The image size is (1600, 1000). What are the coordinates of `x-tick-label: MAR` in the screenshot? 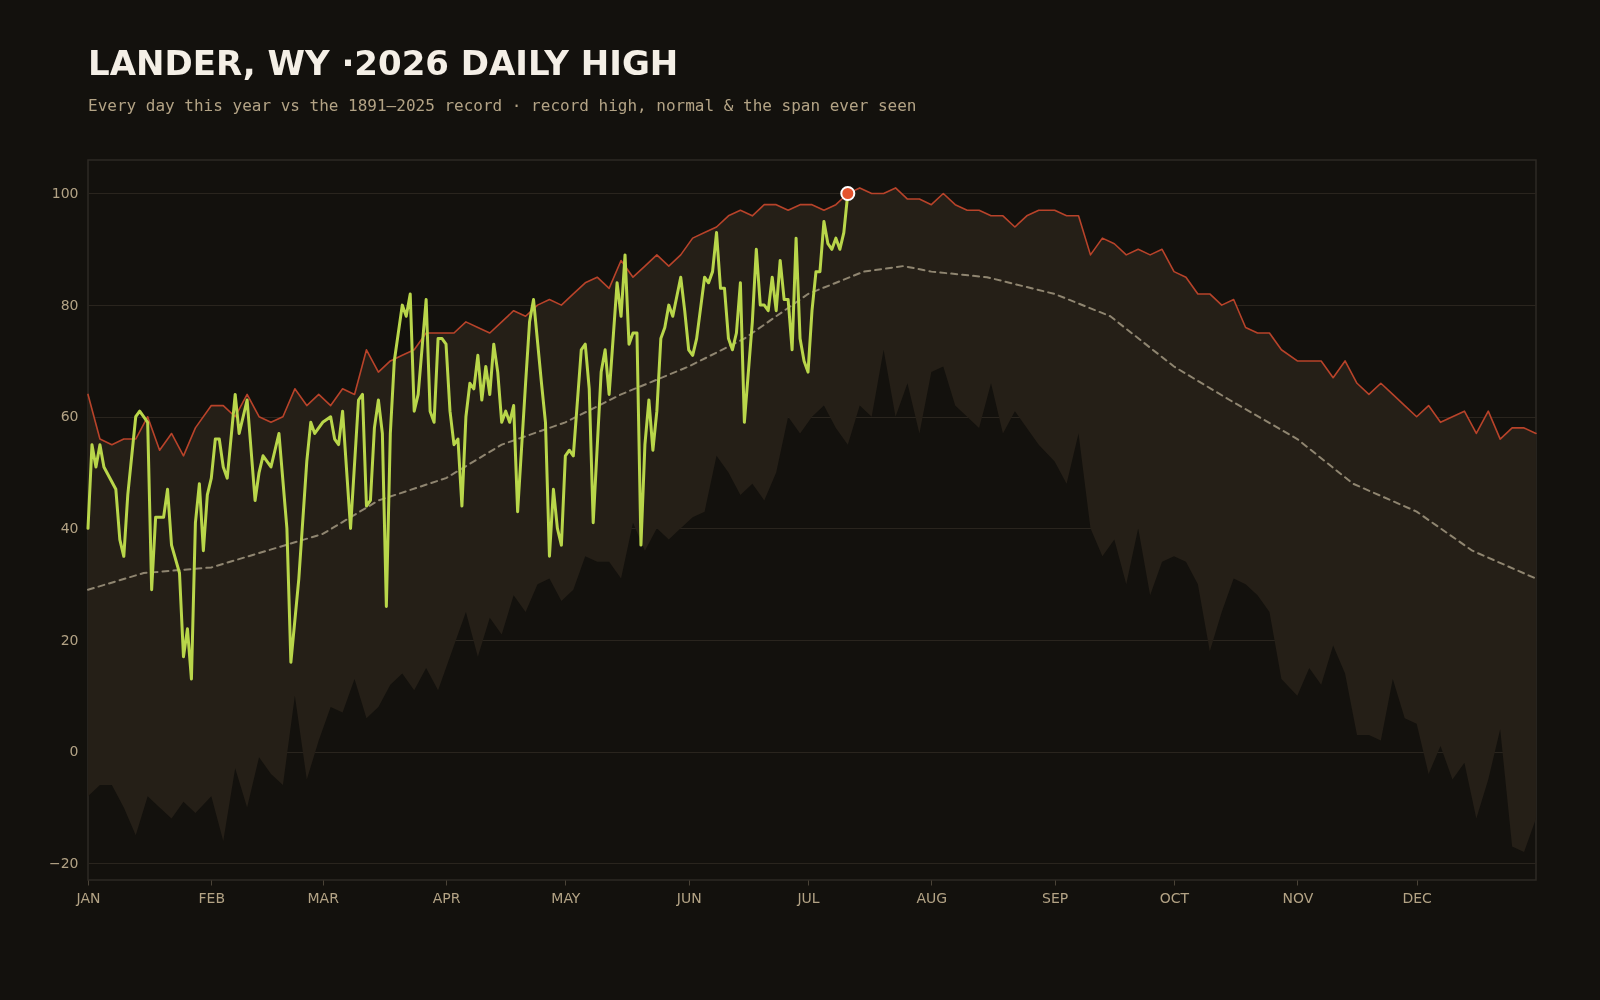 It's located at (323, 897).